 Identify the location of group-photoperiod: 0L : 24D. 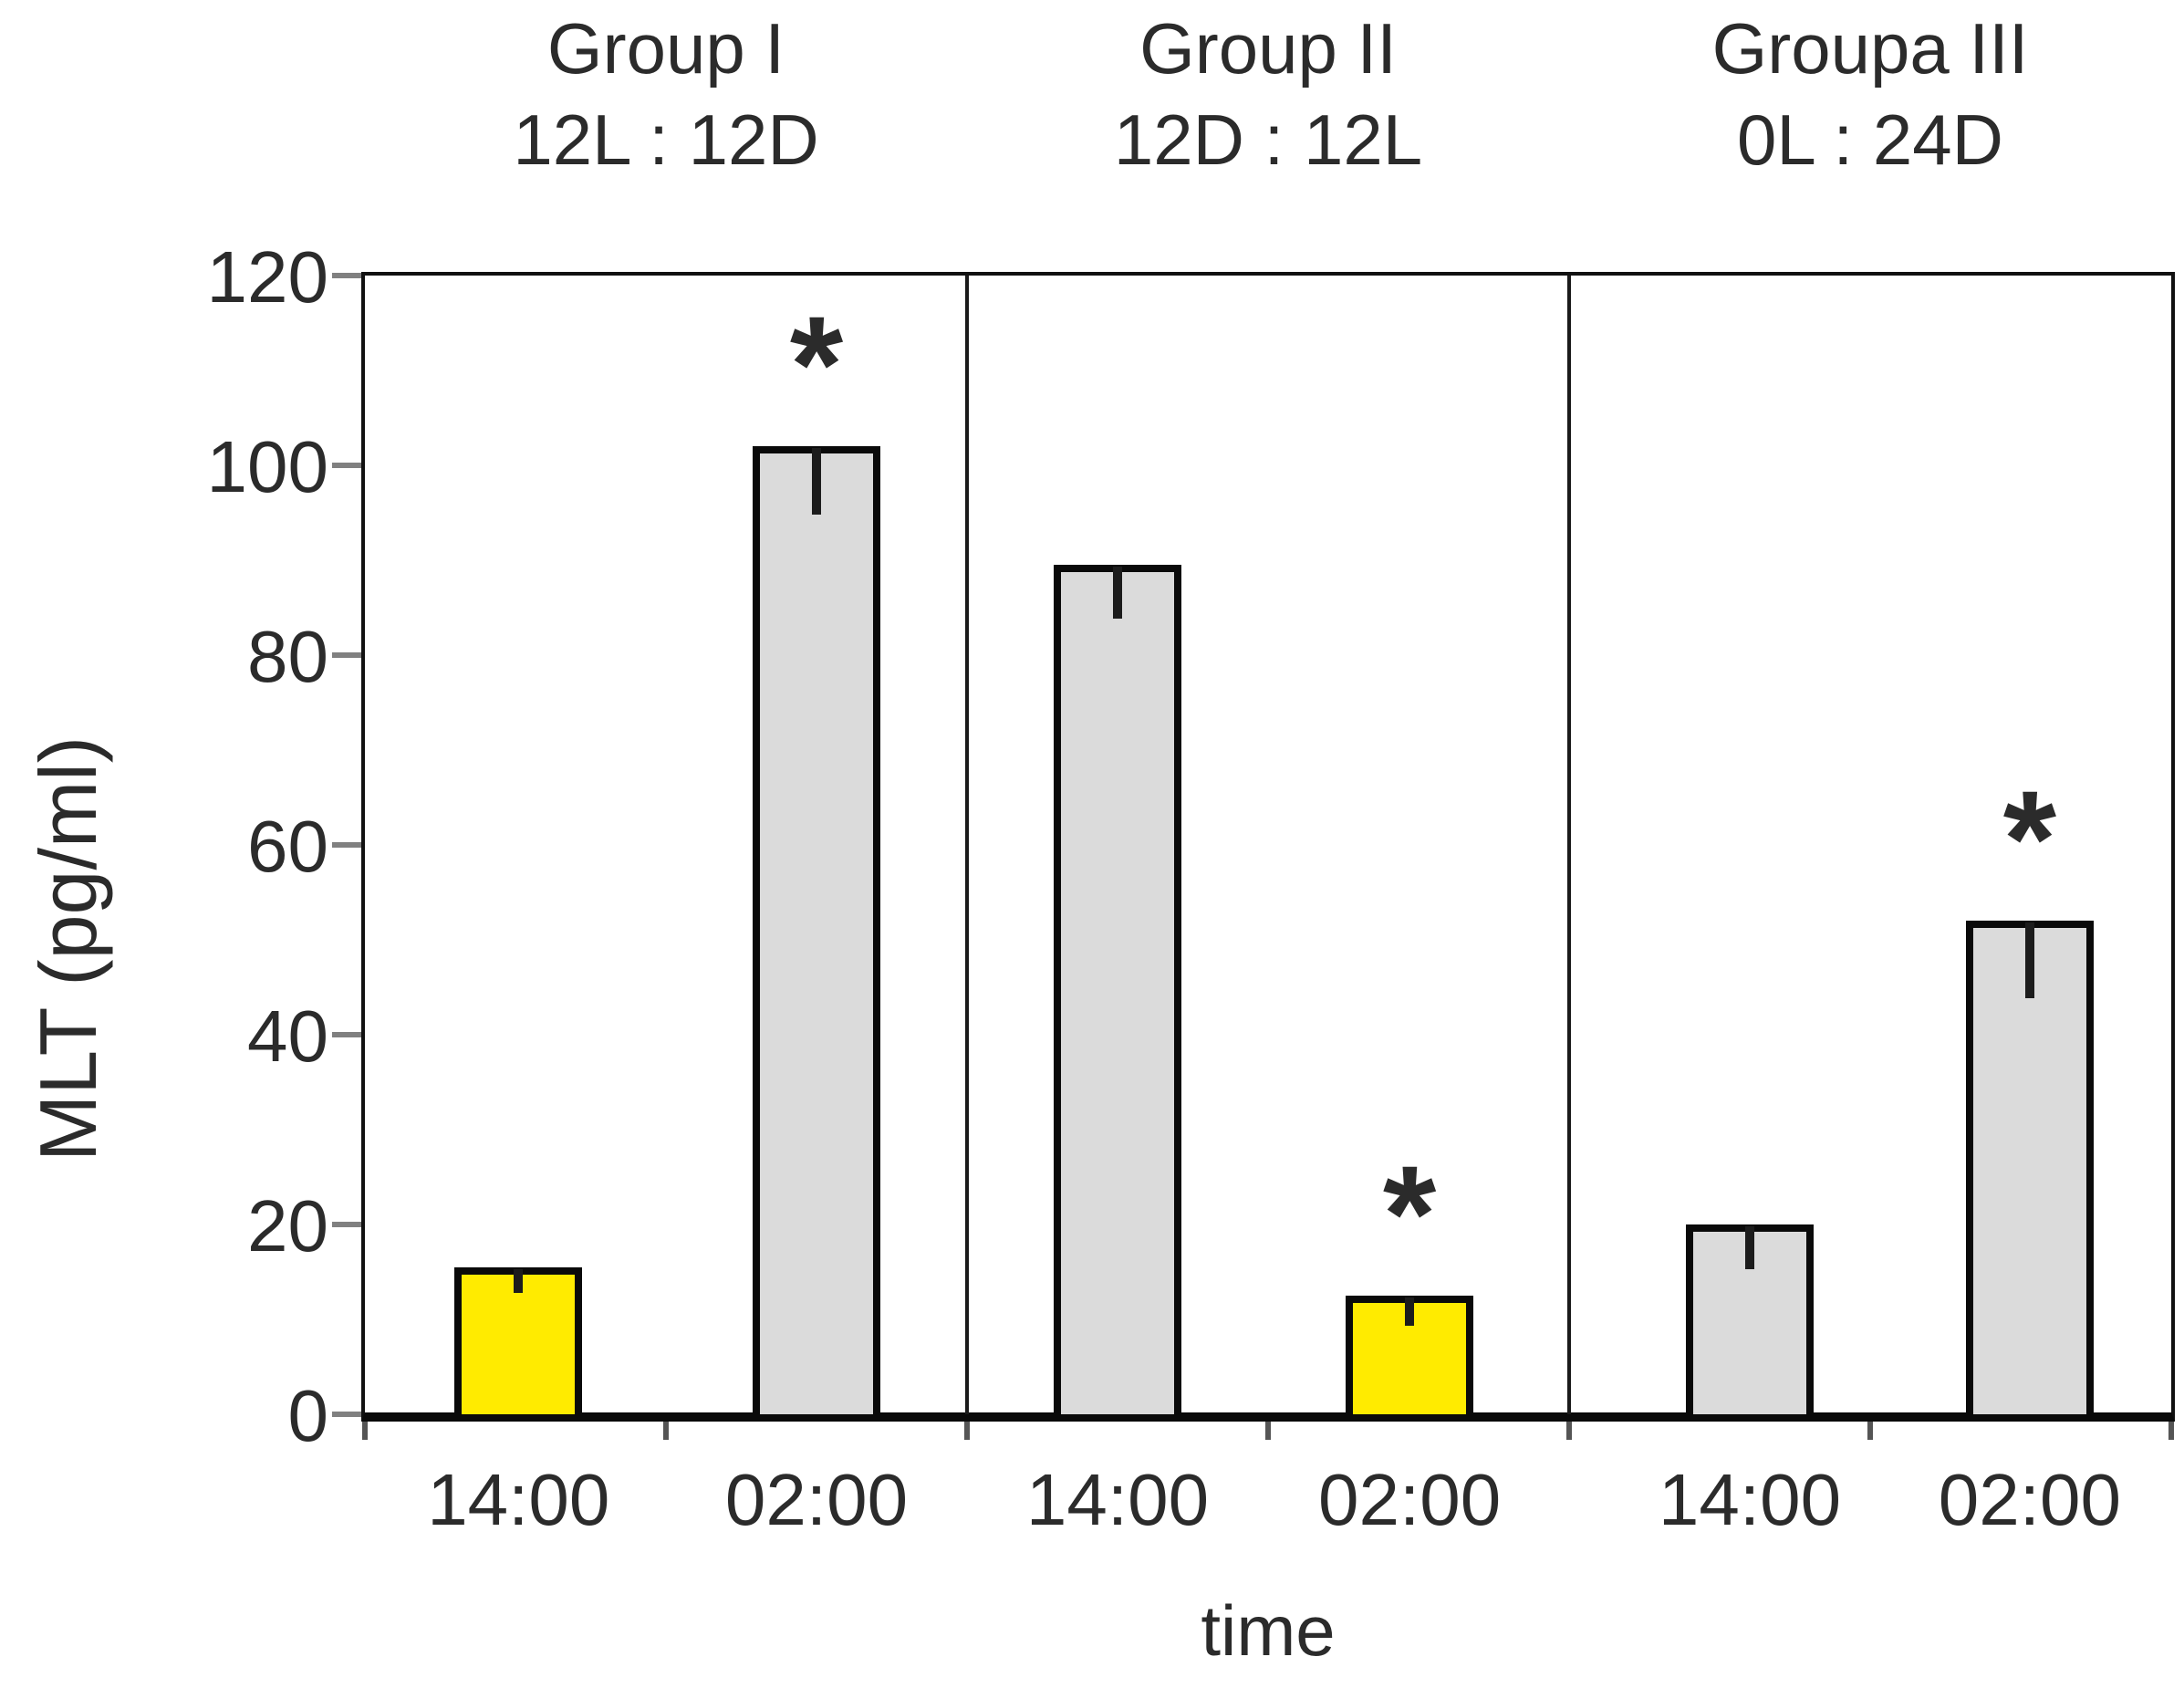
(1870, 139).